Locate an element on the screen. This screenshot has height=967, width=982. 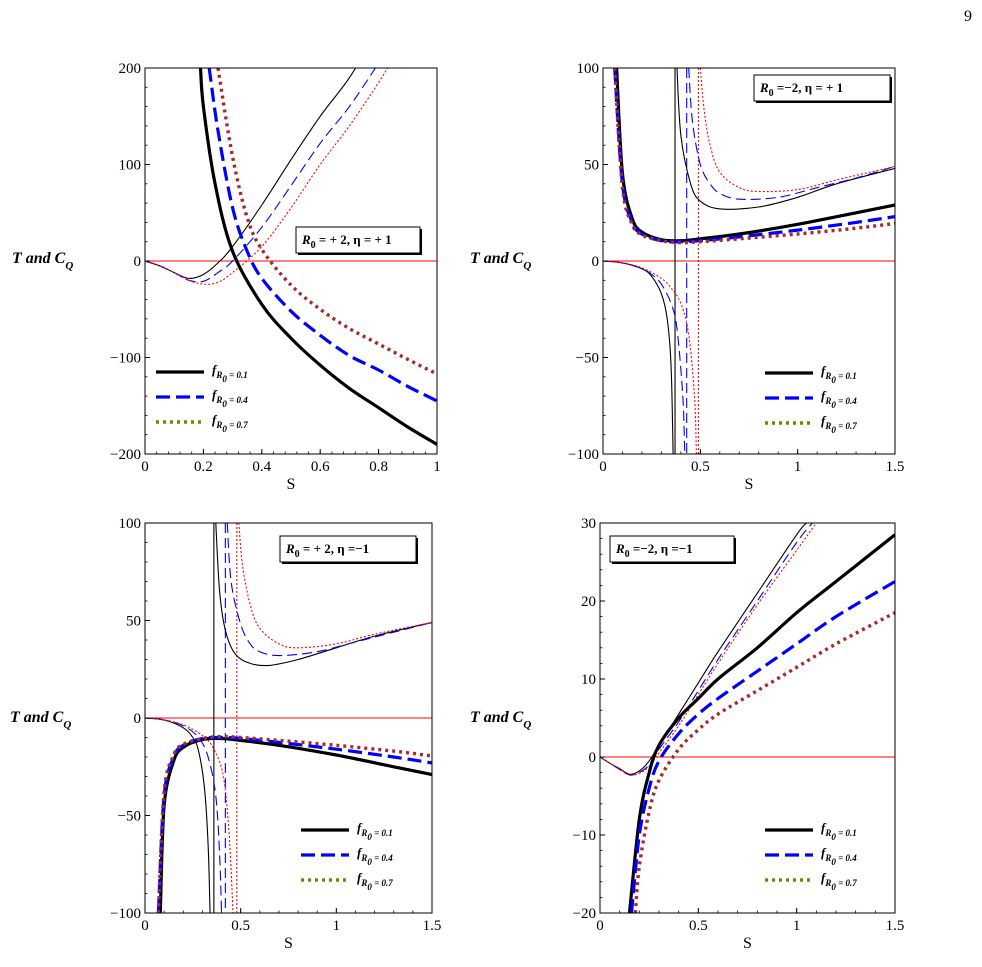
panel-label: R0 =−2, η = + 1 is located at coordinates (801, 89).